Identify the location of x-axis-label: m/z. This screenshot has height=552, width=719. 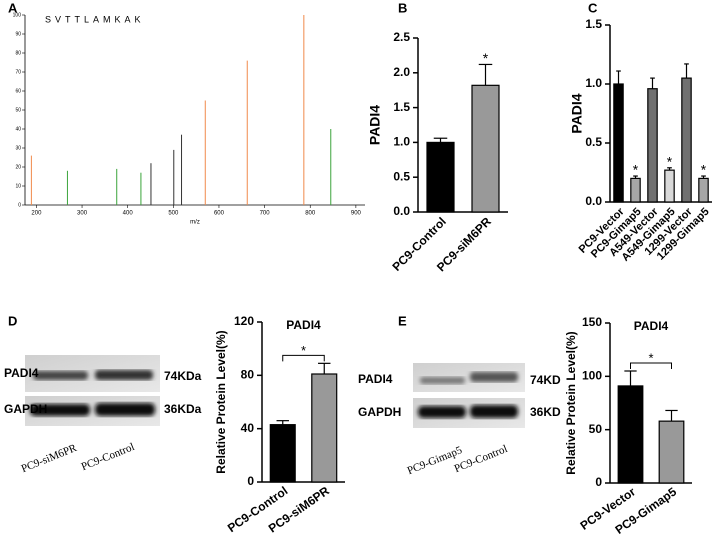
(195, 223).